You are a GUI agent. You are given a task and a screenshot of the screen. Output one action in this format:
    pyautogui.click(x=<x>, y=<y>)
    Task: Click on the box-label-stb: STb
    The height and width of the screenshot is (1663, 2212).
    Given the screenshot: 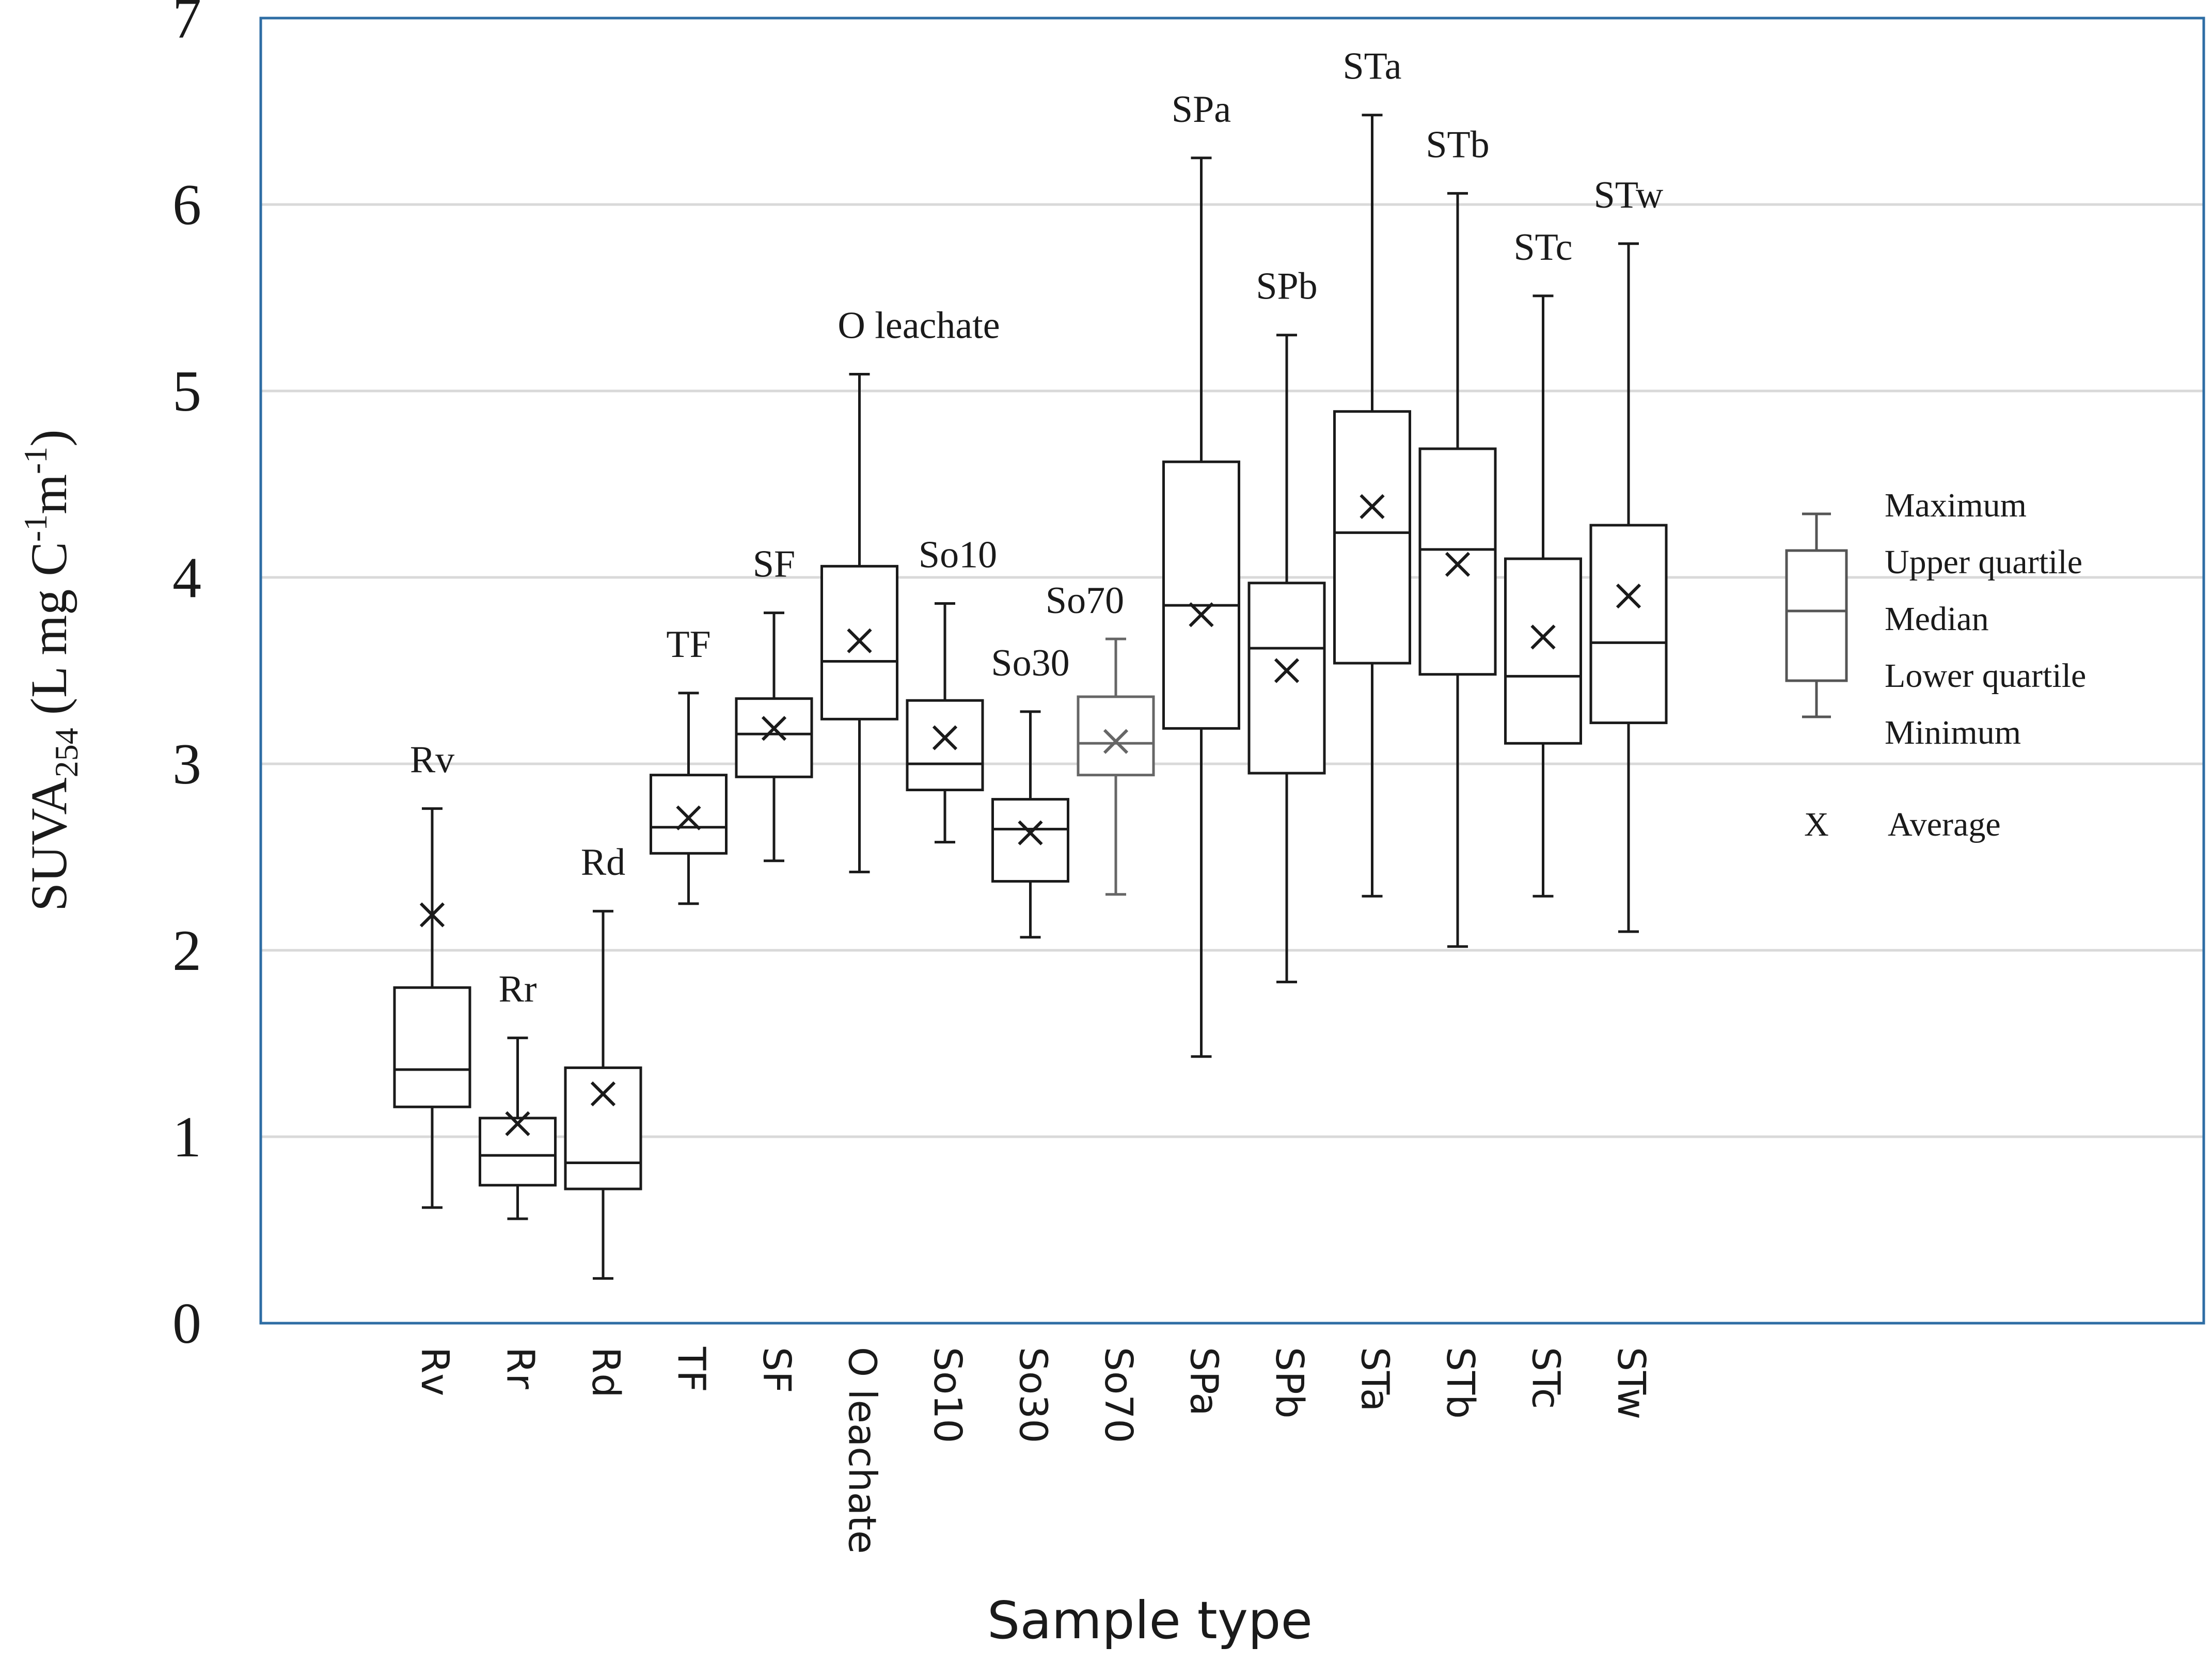 What is the action you would take?
    pyautogui.click(x=1458, y=145)
    